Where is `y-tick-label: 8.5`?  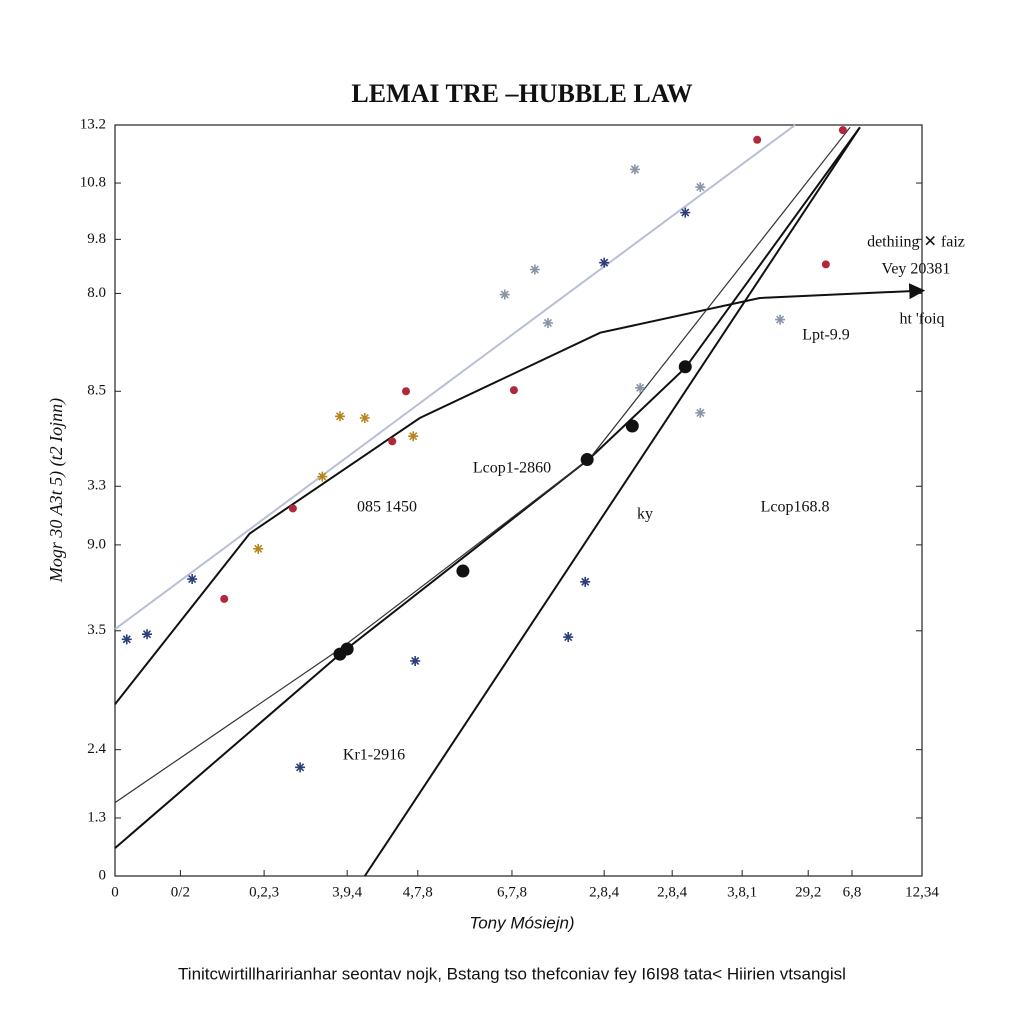
y-tick-label: 8.5 is located at coordinates (96, 391).